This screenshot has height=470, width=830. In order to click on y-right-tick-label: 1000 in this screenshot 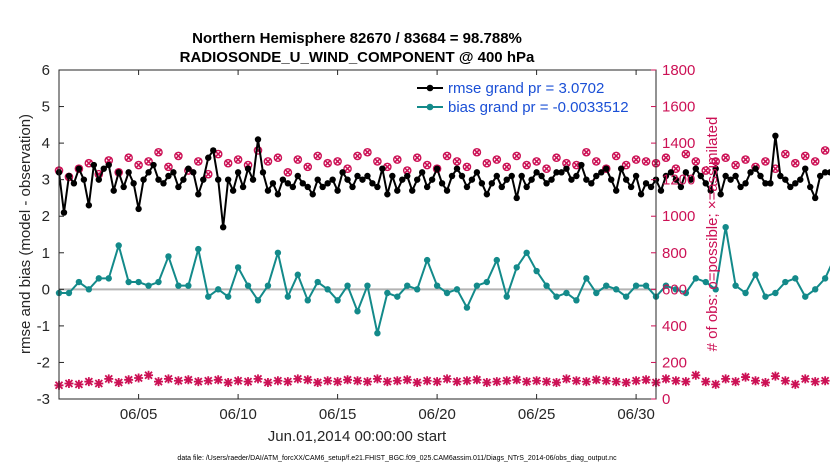, I will do `click(678, 216)`.